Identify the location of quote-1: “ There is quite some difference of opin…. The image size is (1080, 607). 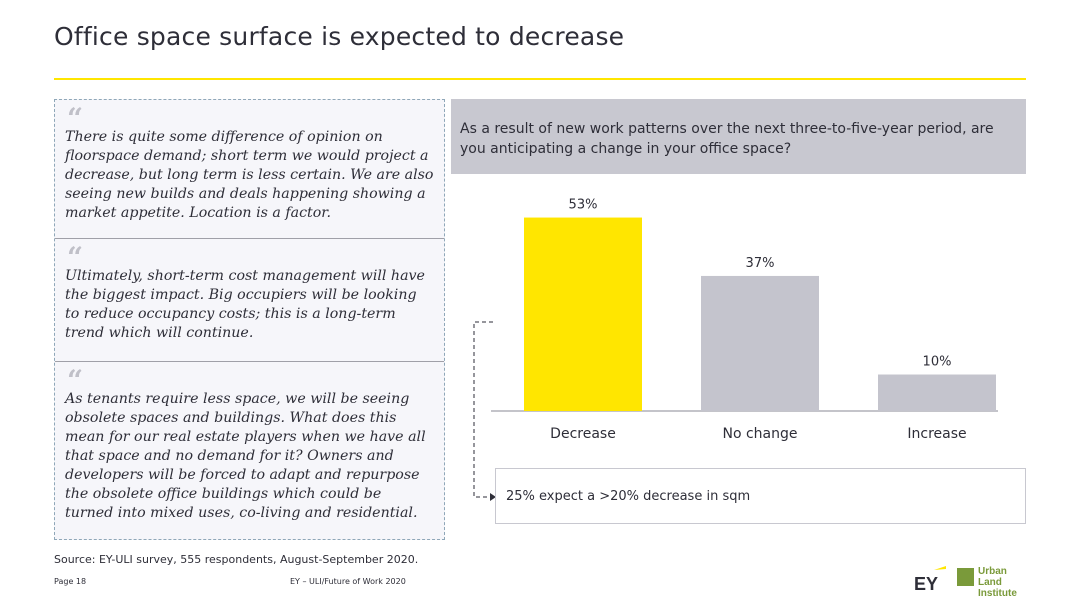
(249, 162).